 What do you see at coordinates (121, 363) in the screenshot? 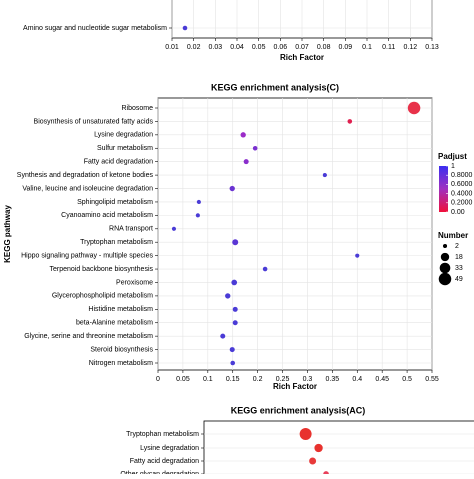
I see `y-tick-label: Nitrogen metabolism` at bounding box center [121, 363].